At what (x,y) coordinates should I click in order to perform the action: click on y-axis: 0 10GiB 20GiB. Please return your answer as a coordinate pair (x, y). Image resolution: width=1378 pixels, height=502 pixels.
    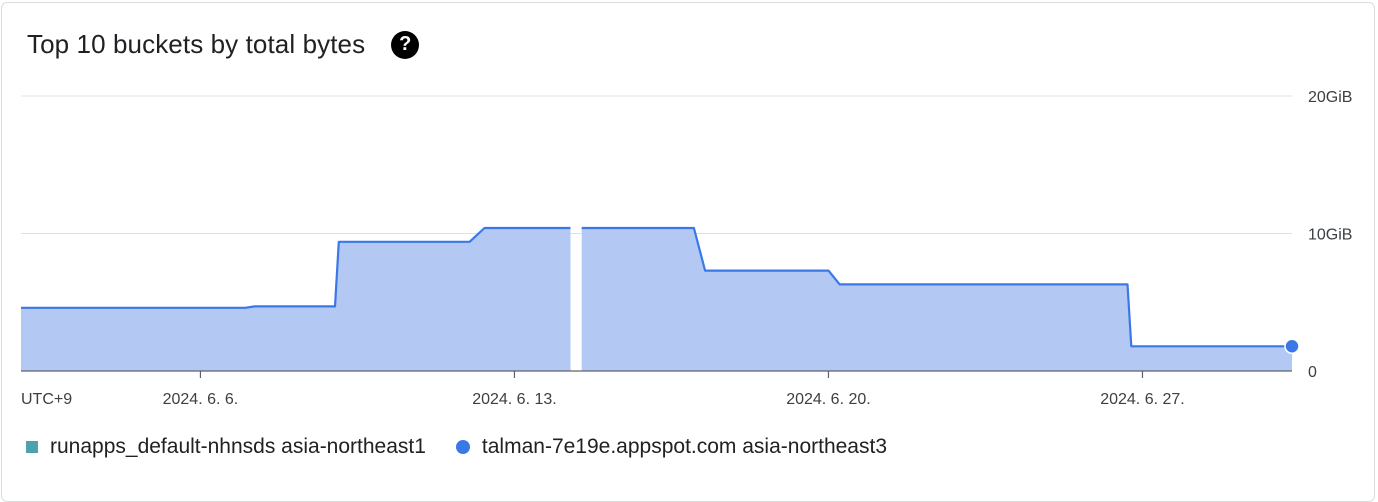
    Looking at the image, I should click on (1330, 235).